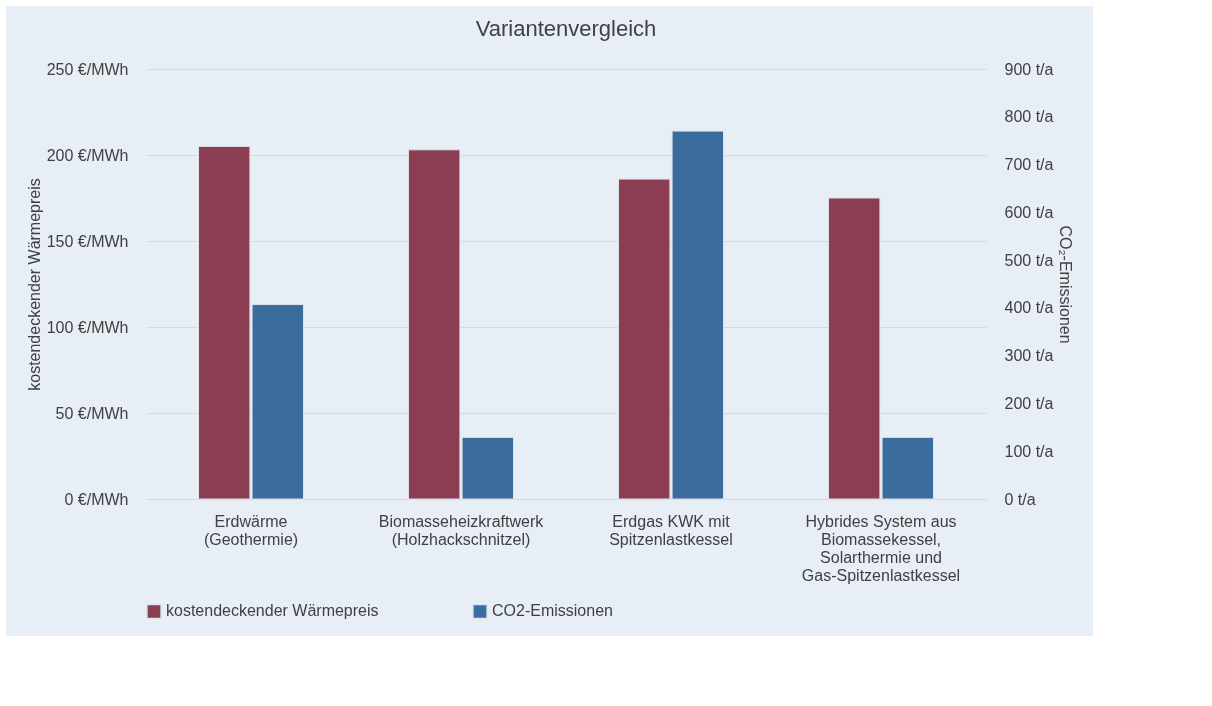  Describe the element at coordinates (566, 28) in the screenshot. I see `chart-title: Variantenvergleich` at that location.